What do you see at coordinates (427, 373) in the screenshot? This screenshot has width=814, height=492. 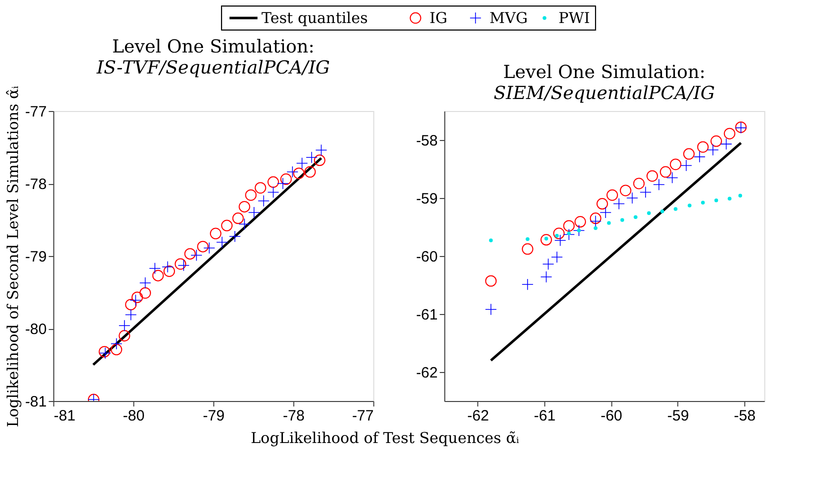 I see `y-tick-label: -62` at bounding box center [427, 373].